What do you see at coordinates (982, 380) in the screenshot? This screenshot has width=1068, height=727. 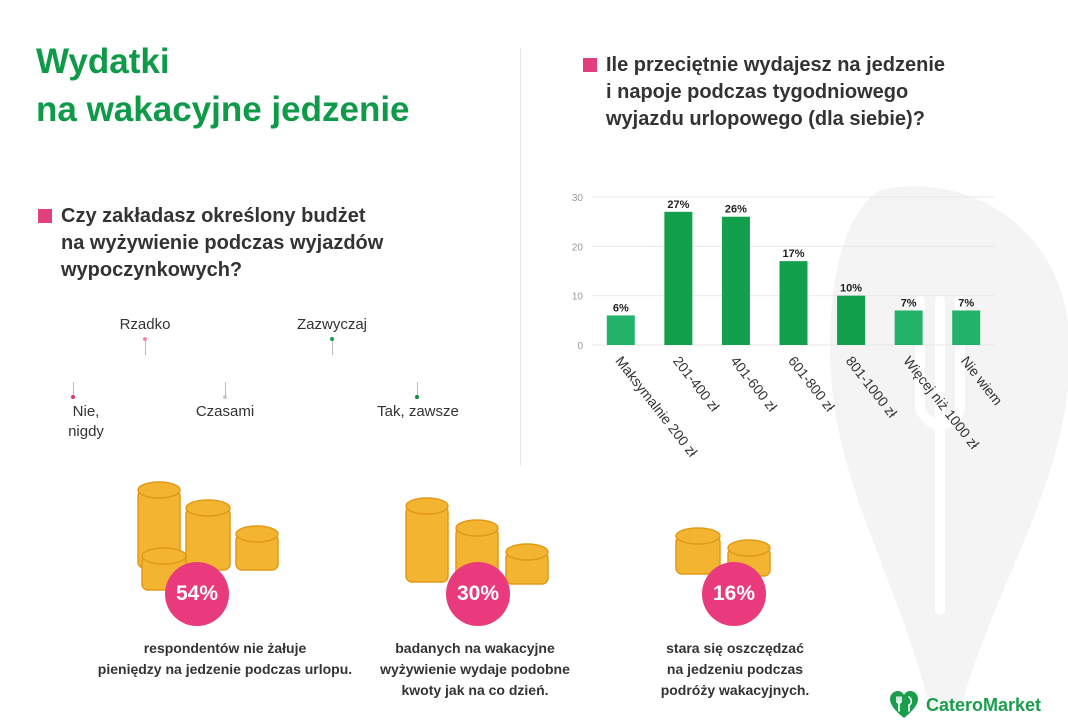 I see `x-tick-label: Nie wiem` at bounding box center [982, 380].